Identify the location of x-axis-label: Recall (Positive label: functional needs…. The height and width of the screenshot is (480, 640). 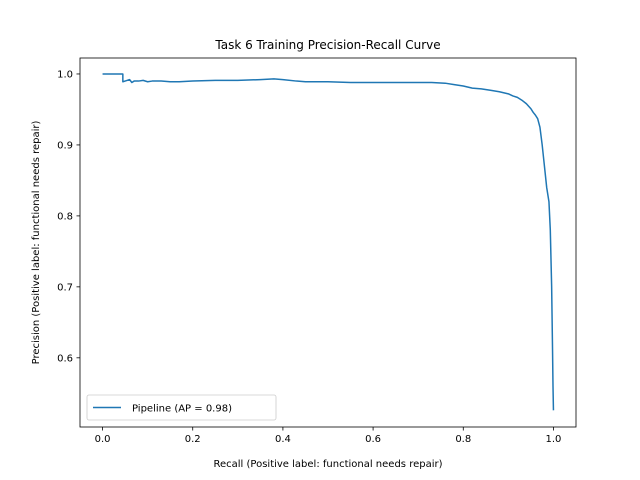
(328, 464).